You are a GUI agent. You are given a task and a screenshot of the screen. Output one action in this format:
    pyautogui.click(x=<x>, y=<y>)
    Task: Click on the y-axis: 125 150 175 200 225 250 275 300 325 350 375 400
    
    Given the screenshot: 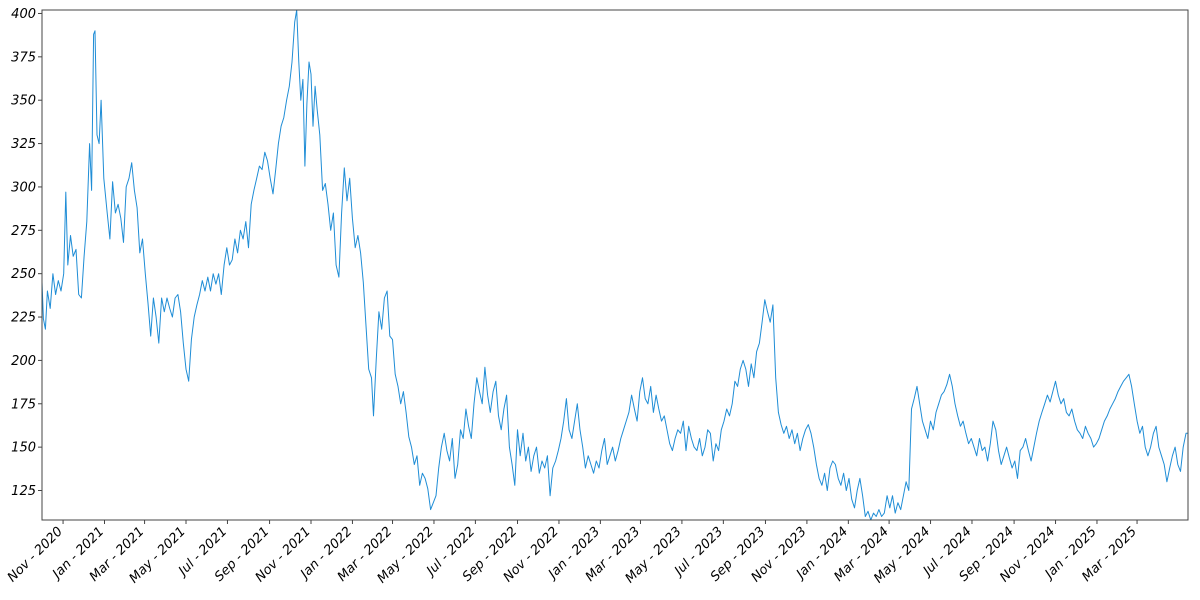 What is the action you would take?
    pyautogui.click(x=26, y=253)
    